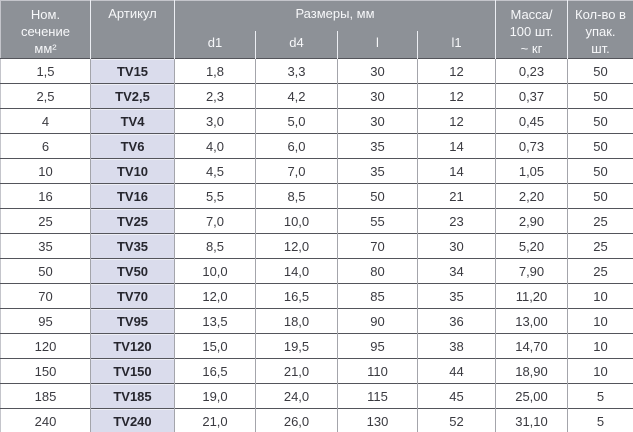 This screenshot has width=633, height=432. What do you see at coordinates (215, 420) in the screenshot?
I see `cell-d1: 21,0` at bounding box center [215, 420].